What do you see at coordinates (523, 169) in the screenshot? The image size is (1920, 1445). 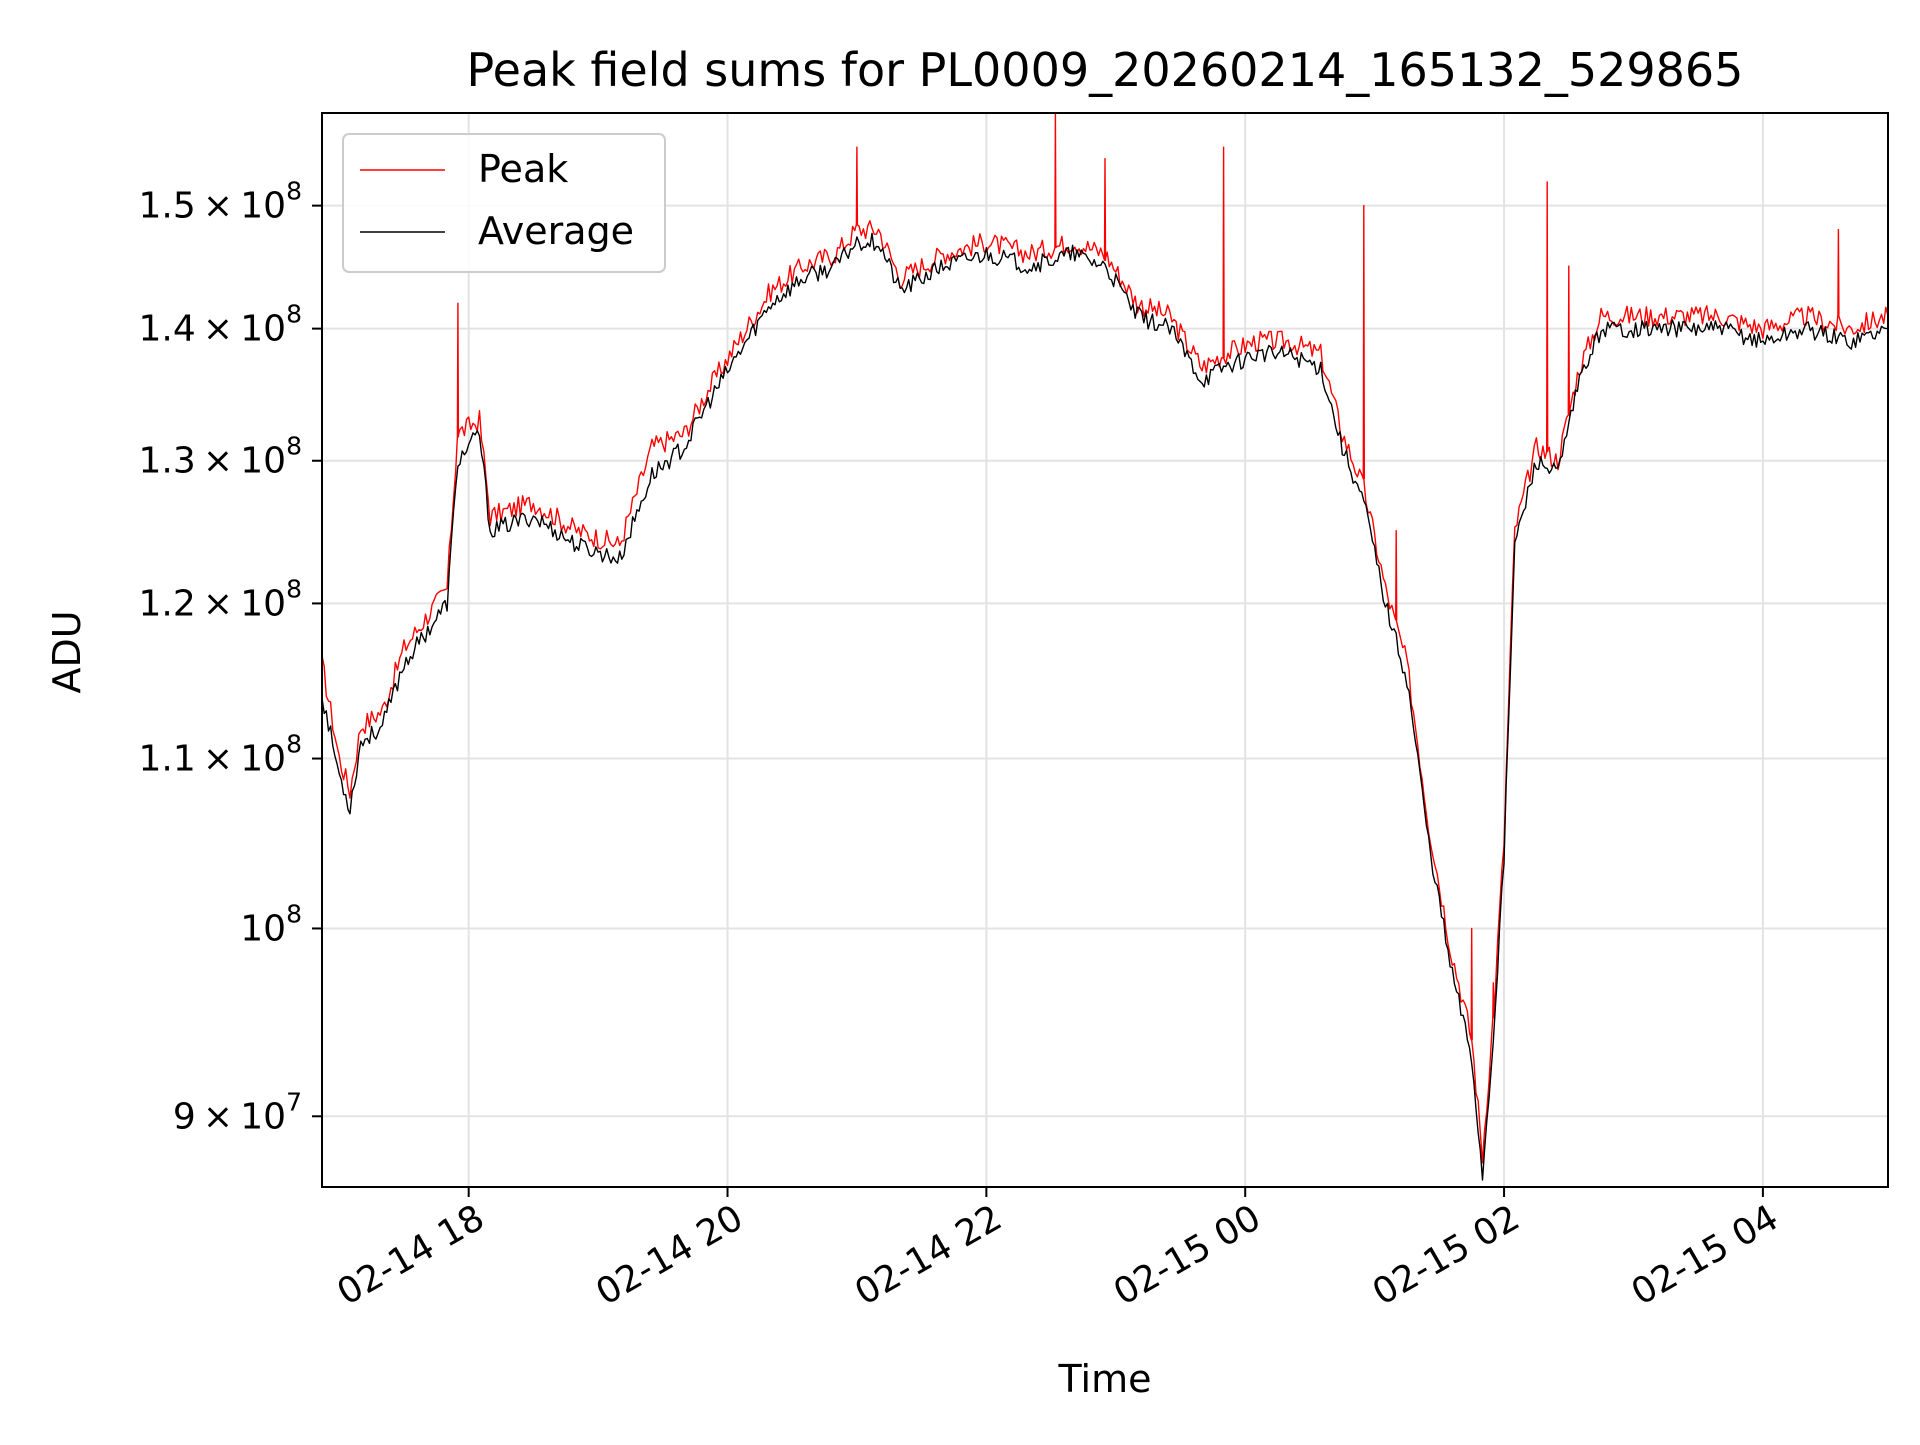 I see `legend-label-peak: Peak` at bounding box center [523, 169].